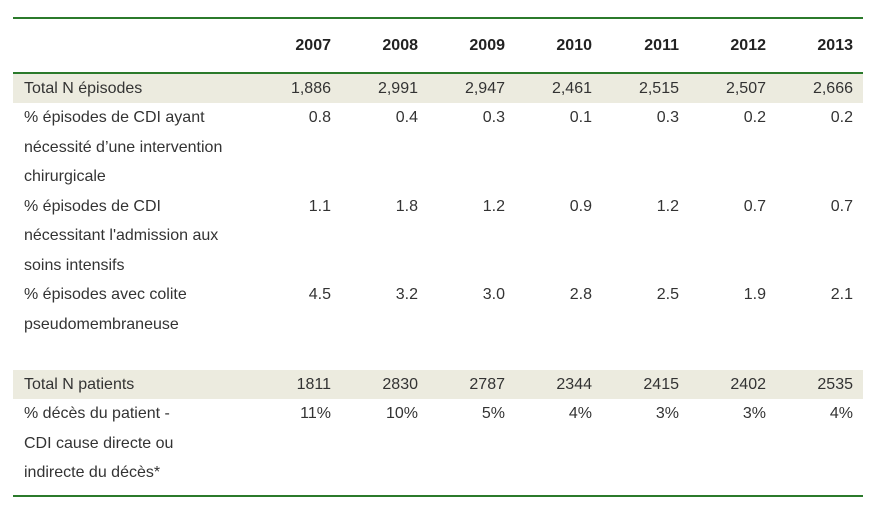  I want to click on table-cell: 5%, so click(493, 413).